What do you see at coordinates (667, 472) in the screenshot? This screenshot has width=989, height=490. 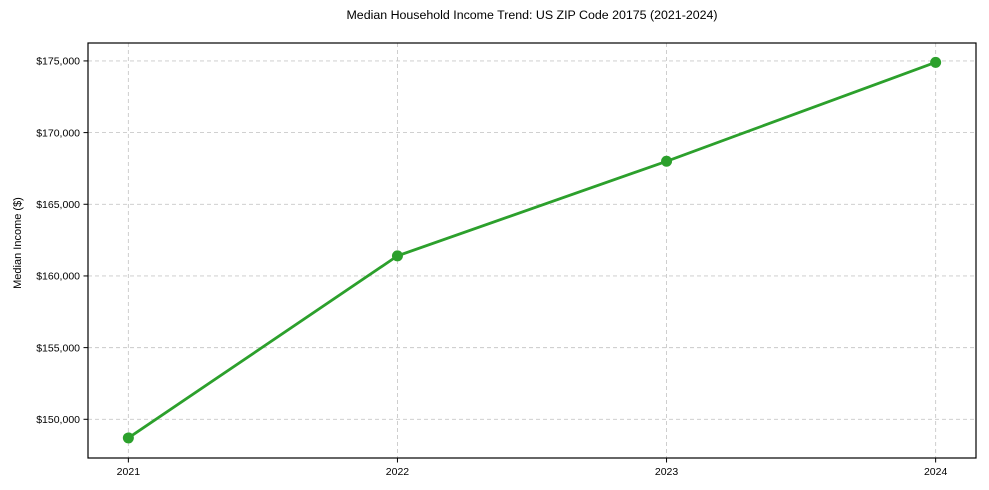 I see `x-tick-label: 2023` at bounding box center [667, 472].